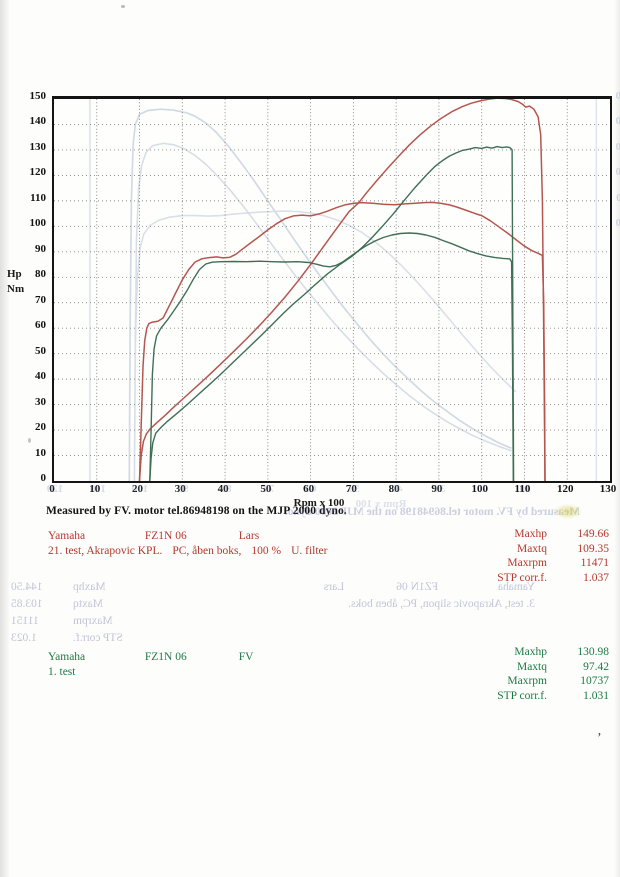 This screenshot has height=877, width=620. What do you see at coordinates (440, 489) in the screenshot?
I see `bleed-x-tick-label: 30` at bounding box center [440, 489].